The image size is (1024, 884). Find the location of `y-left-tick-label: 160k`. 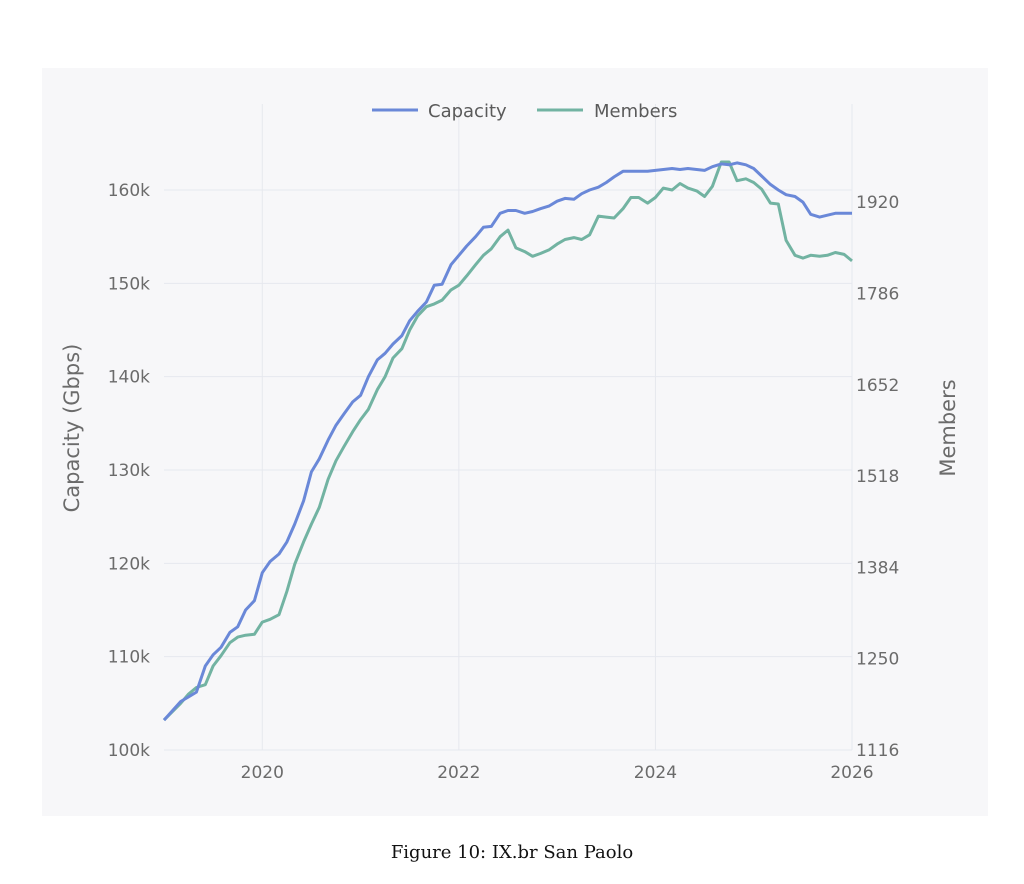

y-left-tick-label: 160k is located at coordinates (129, 191).